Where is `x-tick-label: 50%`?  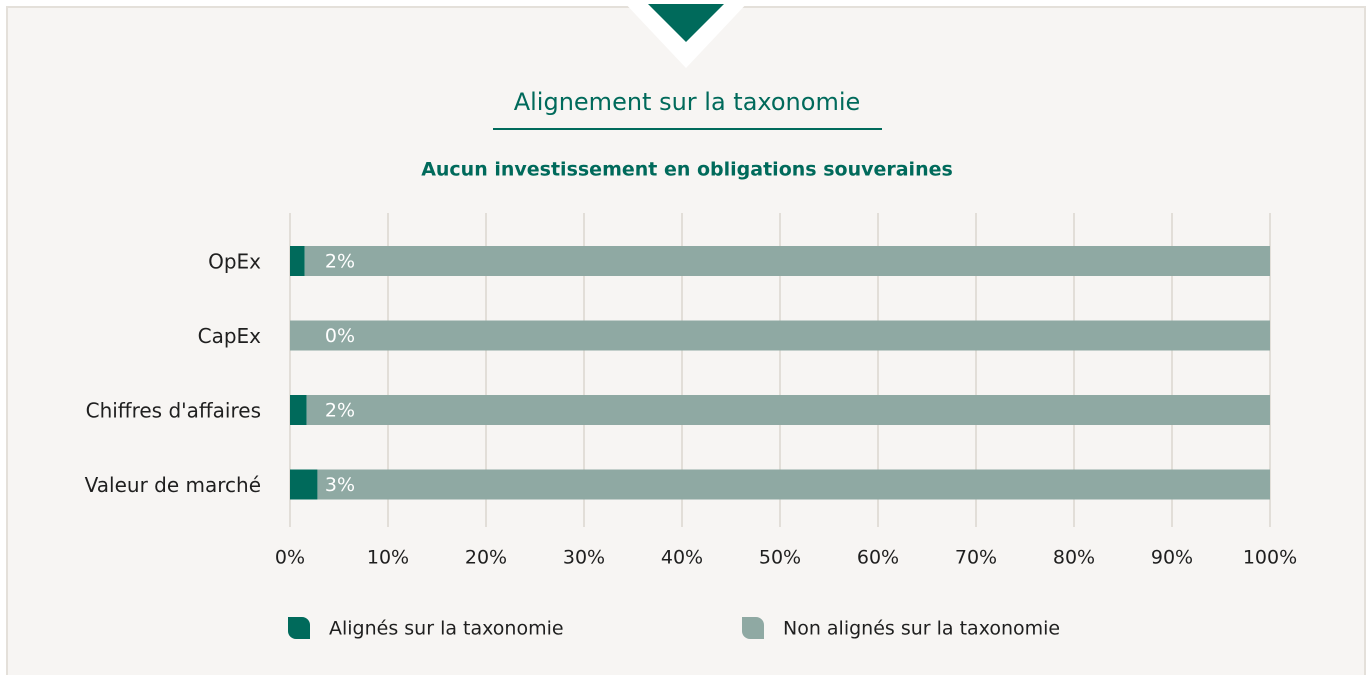 x-tick-label: 50% is located at coordinates (780, 558).